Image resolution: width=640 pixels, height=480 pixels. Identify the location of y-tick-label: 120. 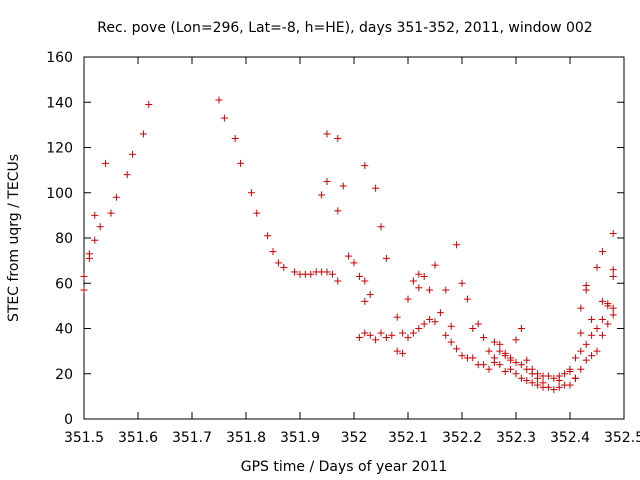
(59, 149).